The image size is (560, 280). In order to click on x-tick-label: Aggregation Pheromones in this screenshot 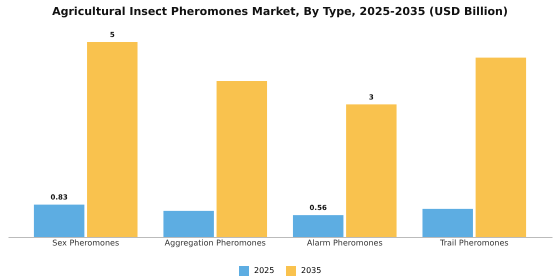, I will do `click(215, 243)`.